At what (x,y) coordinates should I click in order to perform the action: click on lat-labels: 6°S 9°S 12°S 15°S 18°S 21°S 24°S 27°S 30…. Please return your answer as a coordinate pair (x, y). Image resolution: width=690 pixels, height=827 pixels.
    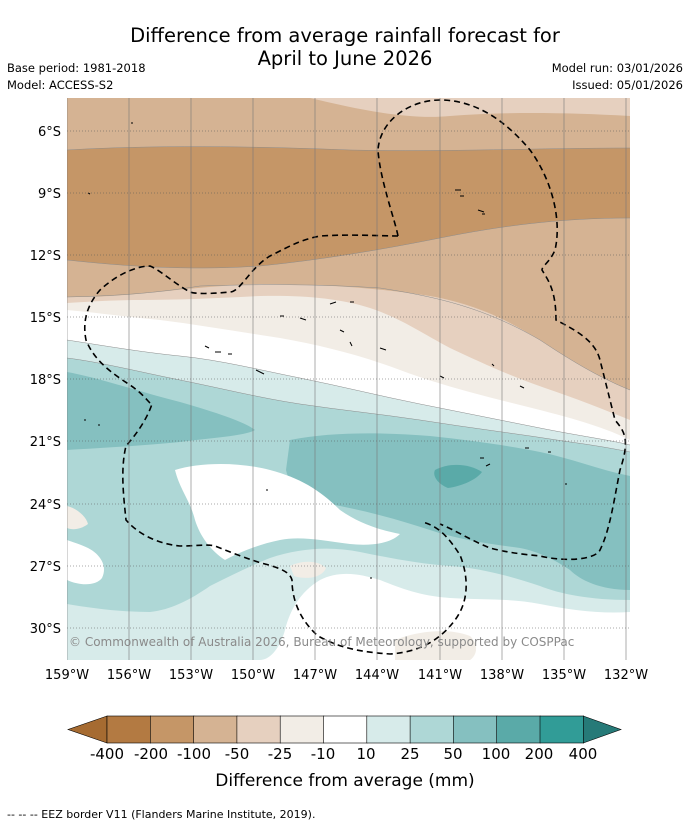
    Looking at the image, I should click on (45, 381).